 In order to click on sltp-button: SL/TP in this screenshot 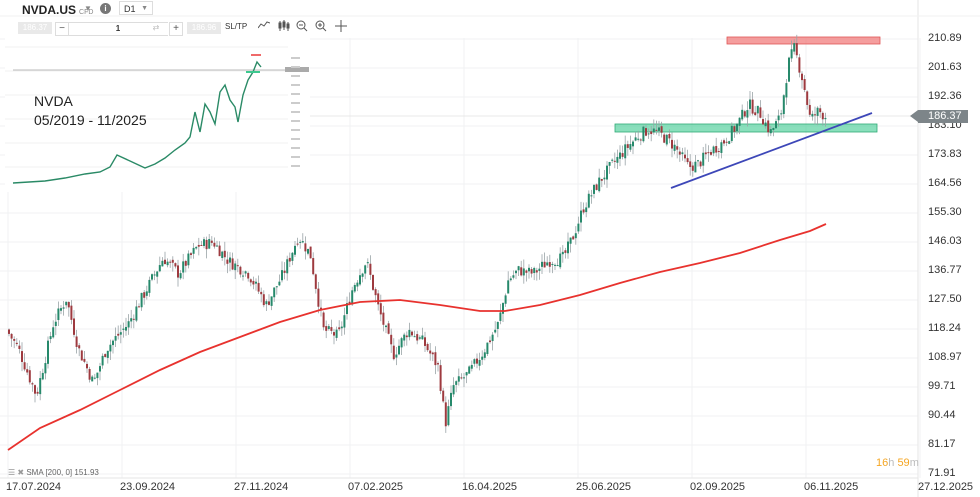, I will do `click(236, 26)`.